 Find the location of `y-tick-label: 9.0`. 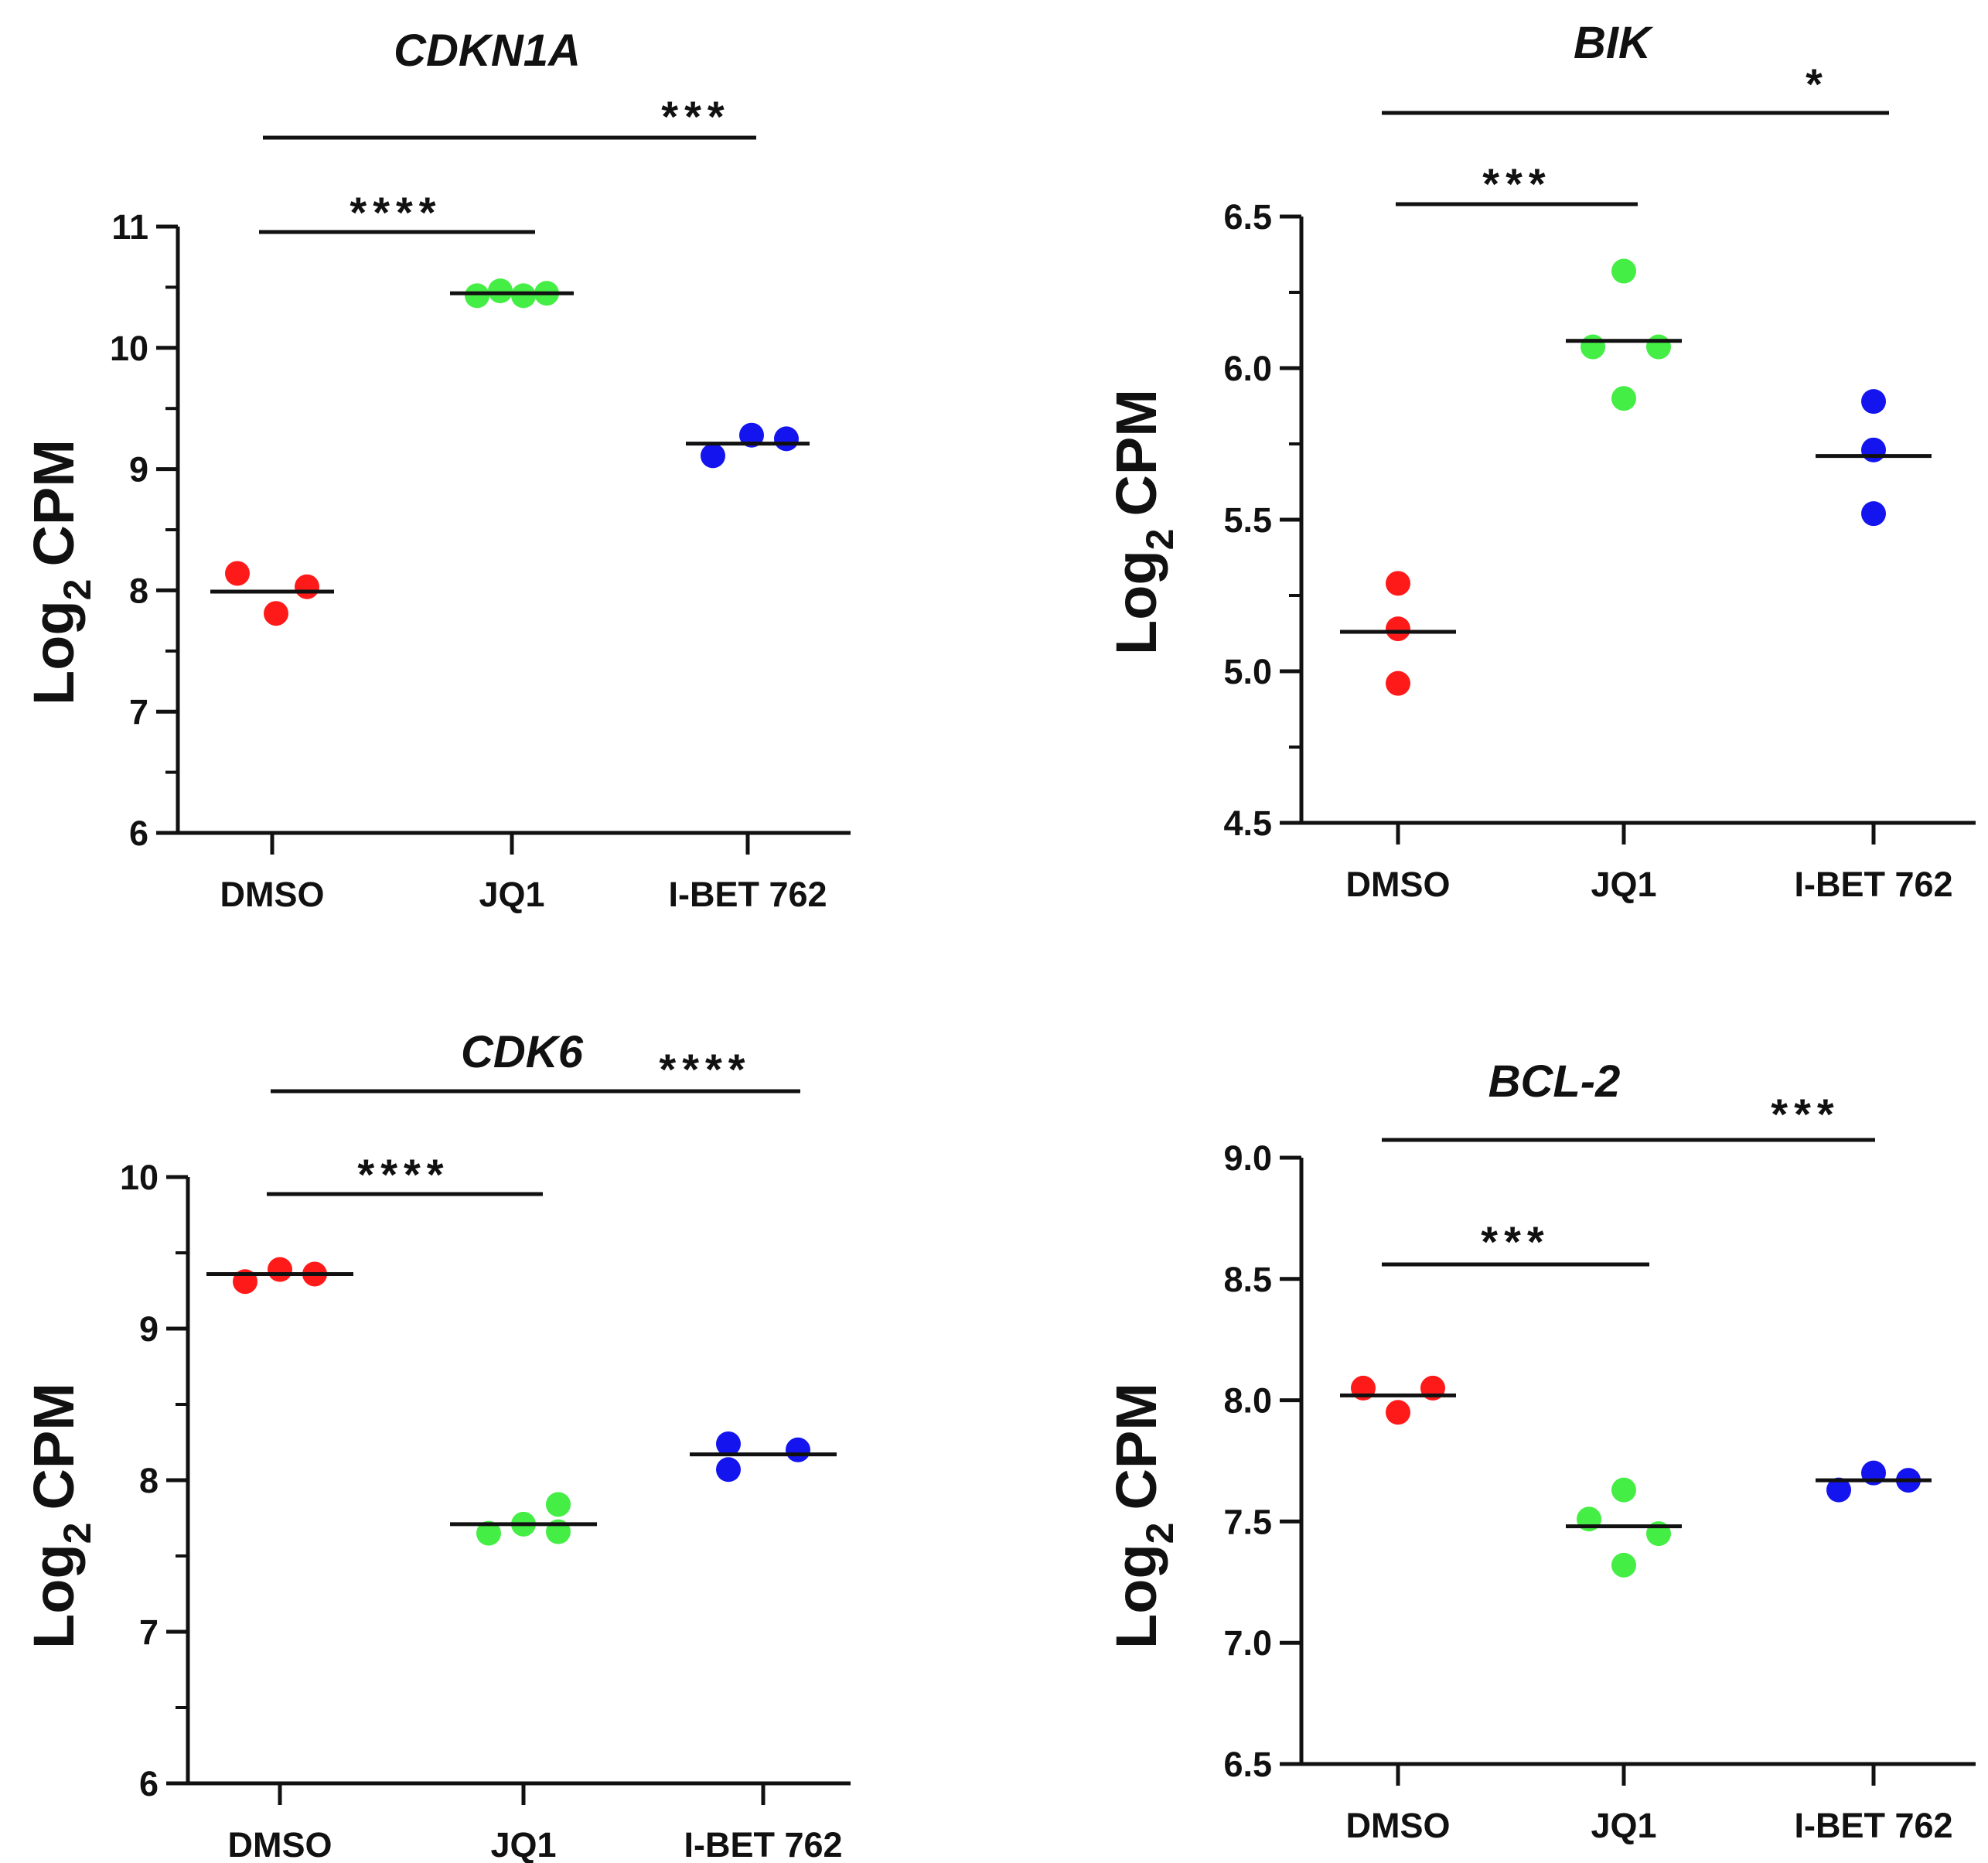

y-tick-label: 9.0 is located at coordinates (1247, 1158).